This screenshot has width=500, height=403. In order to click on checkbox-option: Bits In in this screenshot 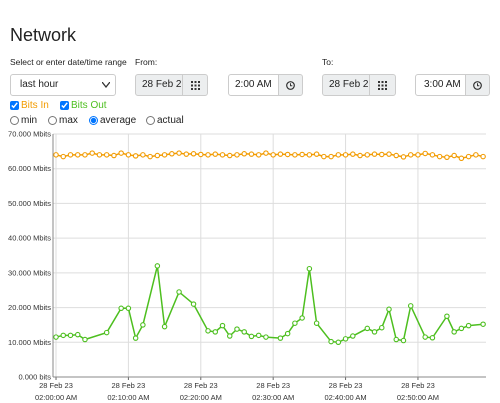, I will do `click(29, 105)`.